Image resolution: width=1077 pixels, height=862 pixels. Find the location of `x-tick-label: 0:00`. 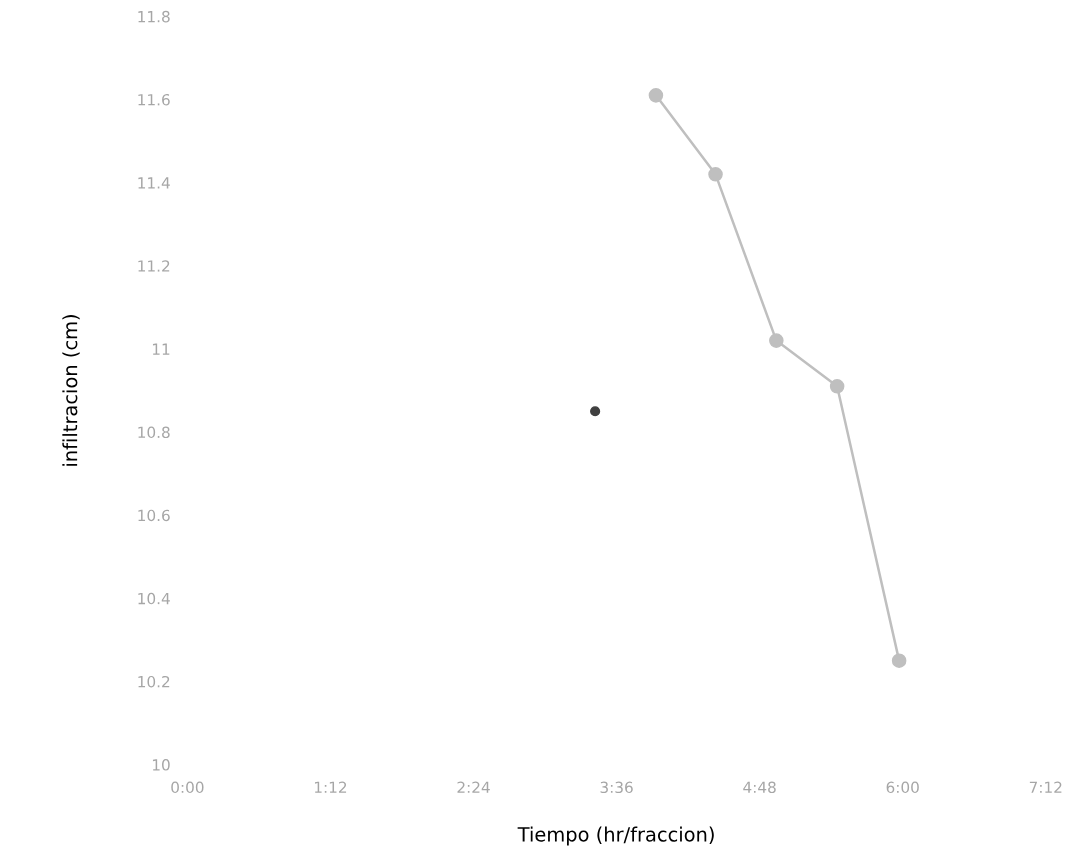

x-tick-label: 0:00 is located at coordinates (187, 787).